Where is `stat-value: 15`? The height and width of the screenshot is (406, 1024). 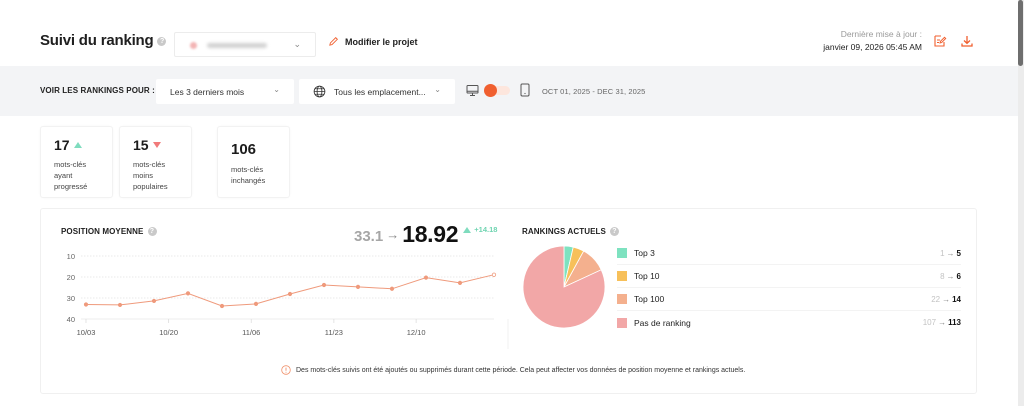
stat-value: 15 is located at coordinates (155, 145).